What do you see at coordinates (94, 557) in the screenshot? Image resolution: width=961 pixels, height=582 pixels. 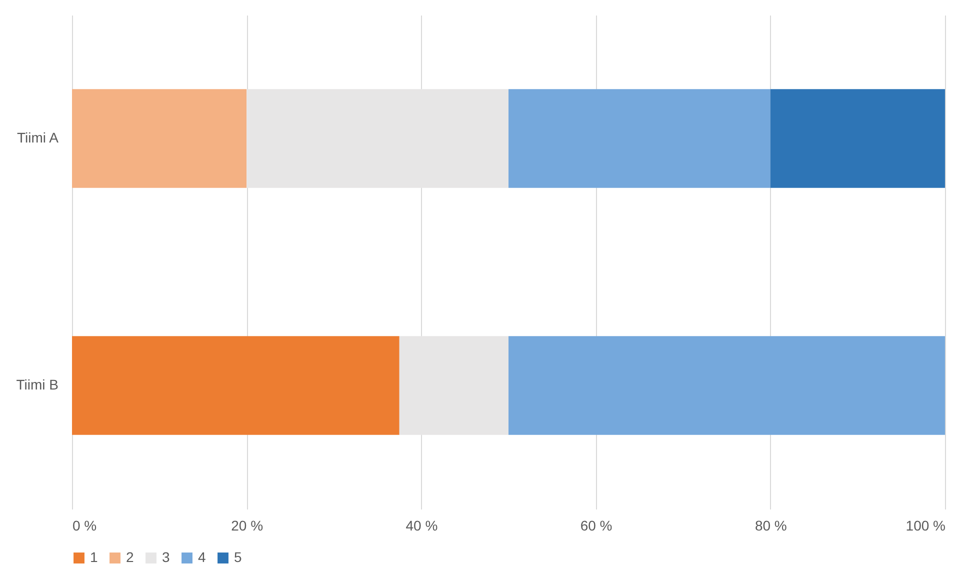 I see `legend-label: 1` at bounding box center [94, 557].